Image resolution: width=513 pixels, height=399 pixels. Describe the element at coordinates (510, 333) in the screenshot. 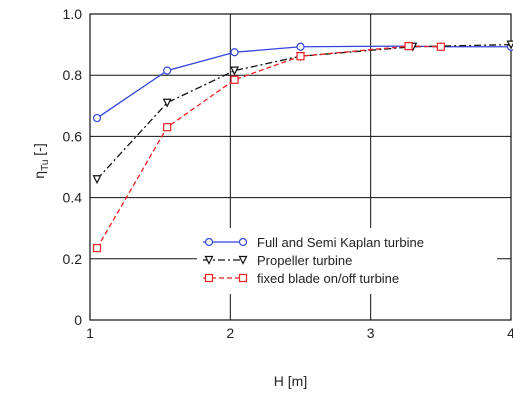

I see `x-tick-label: 4` at that location.